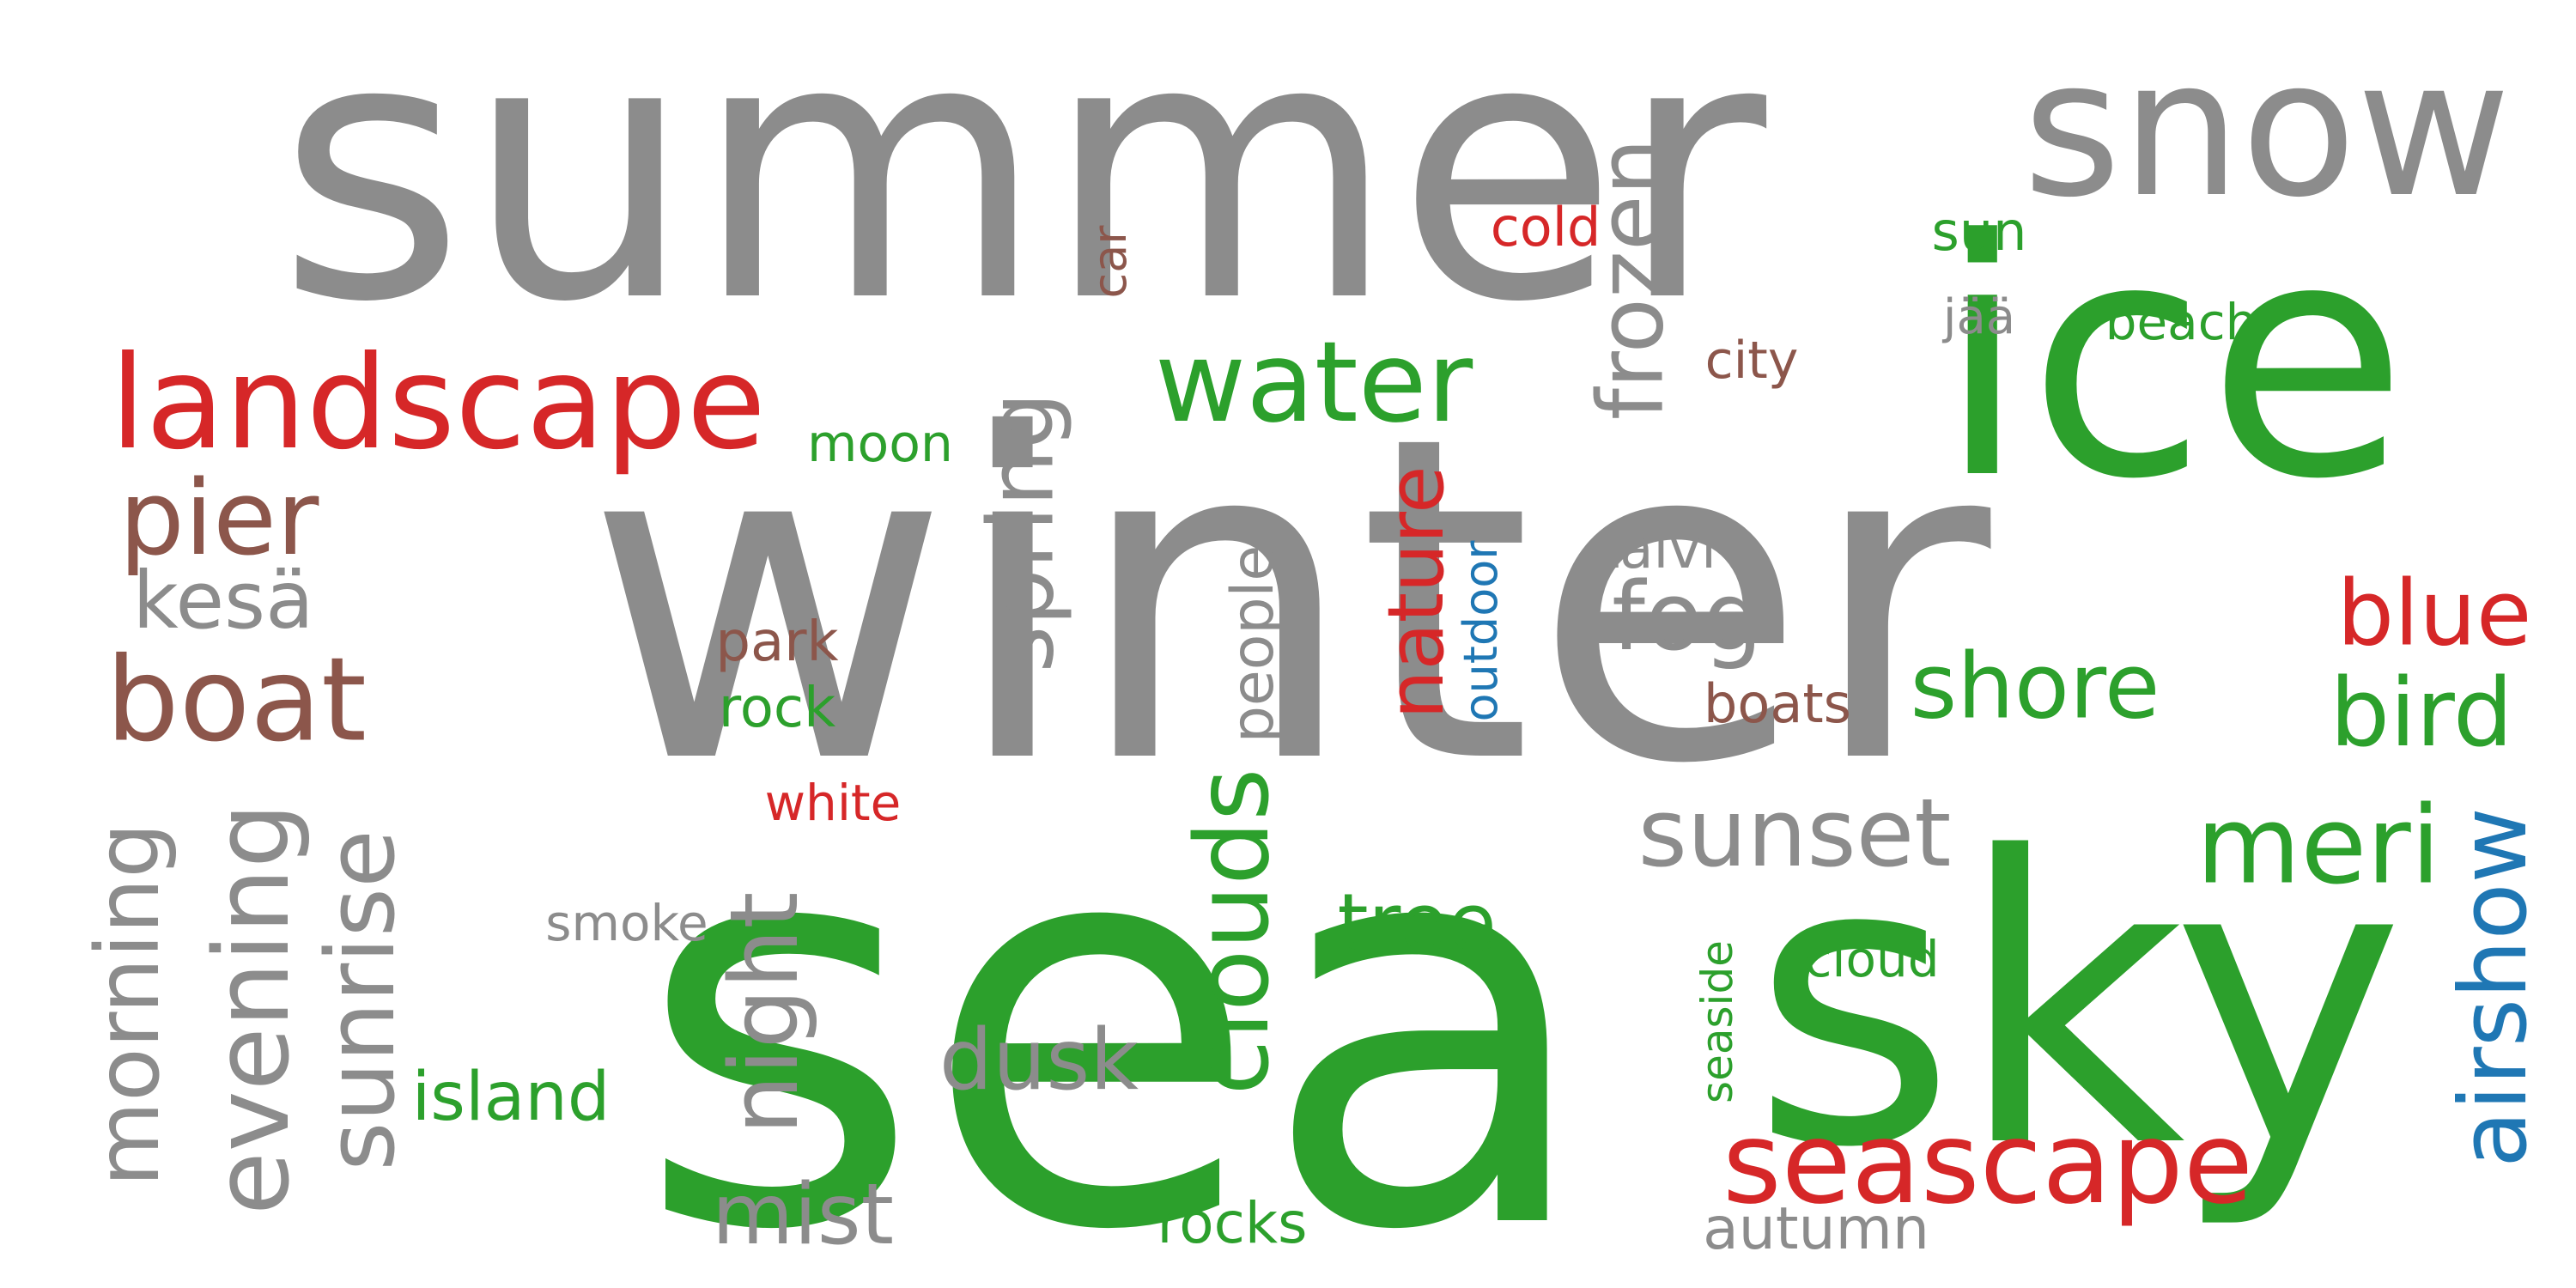 Image resolution: width=2576 pixels, height=1288 pixels. I want to click on word-park: park, so click(777, 642).